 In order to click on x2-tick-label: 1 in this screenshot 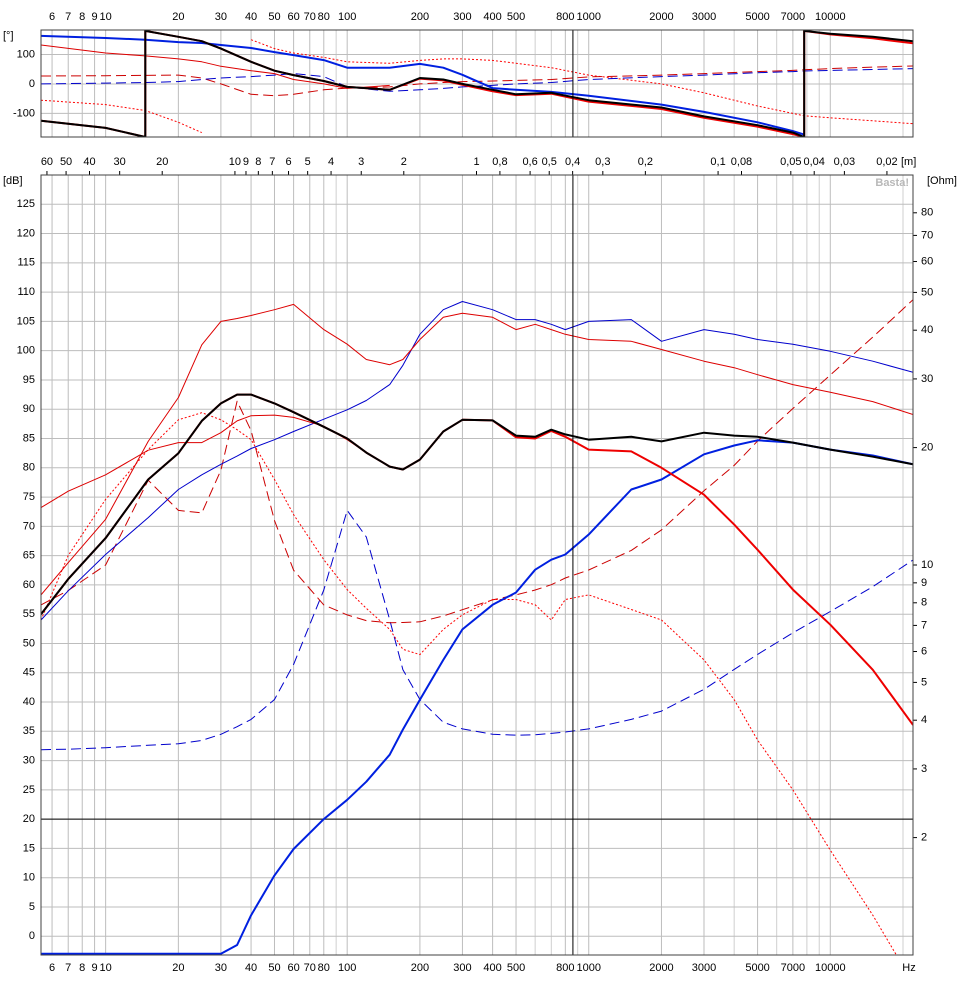, I will do `click(476, 162)`.